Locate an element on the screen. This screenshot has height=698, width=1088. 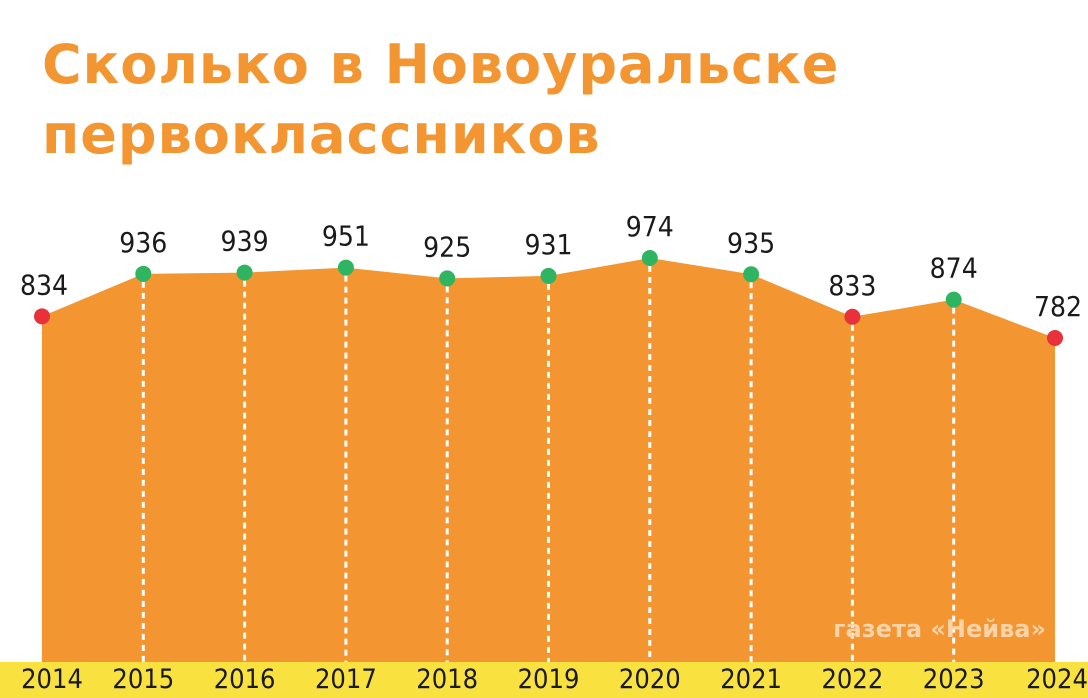
data-label-2023: 874 is located at coordinates (954, 268).